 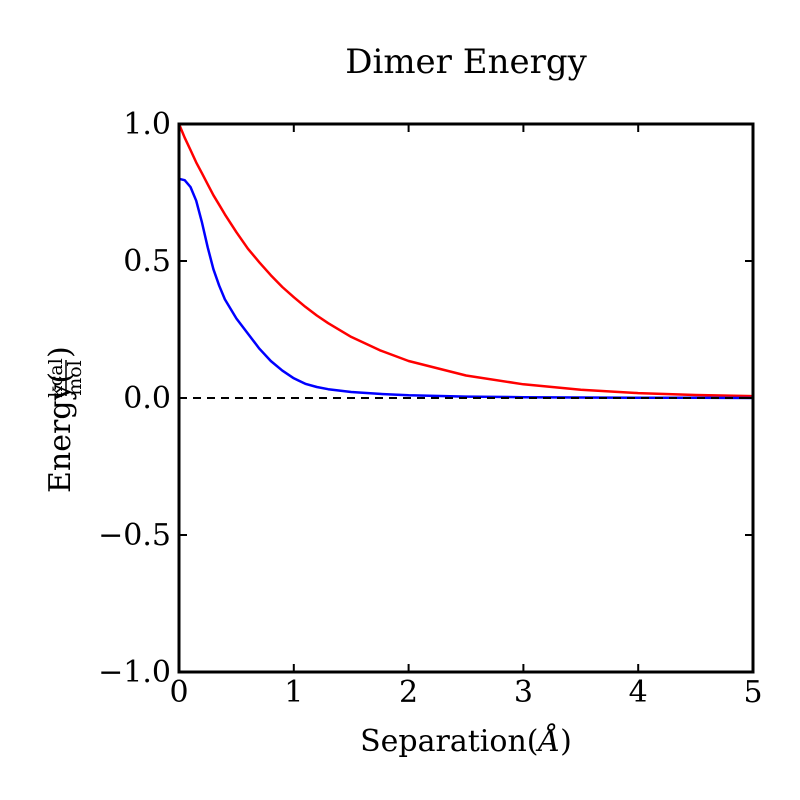 What do you see at coordinates (566, 741) in the screenshot?
I see `x-axis-label-suffix: )` at bounding box center [566, 741].